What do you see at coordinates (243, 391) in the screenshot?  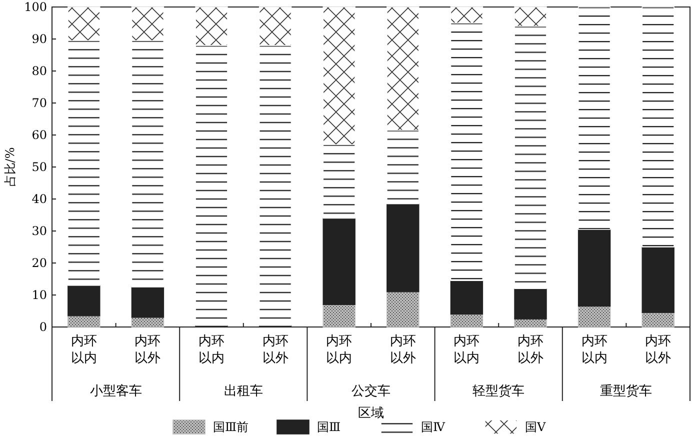 I see `text: 出租车` at bounding box center [243, 391].